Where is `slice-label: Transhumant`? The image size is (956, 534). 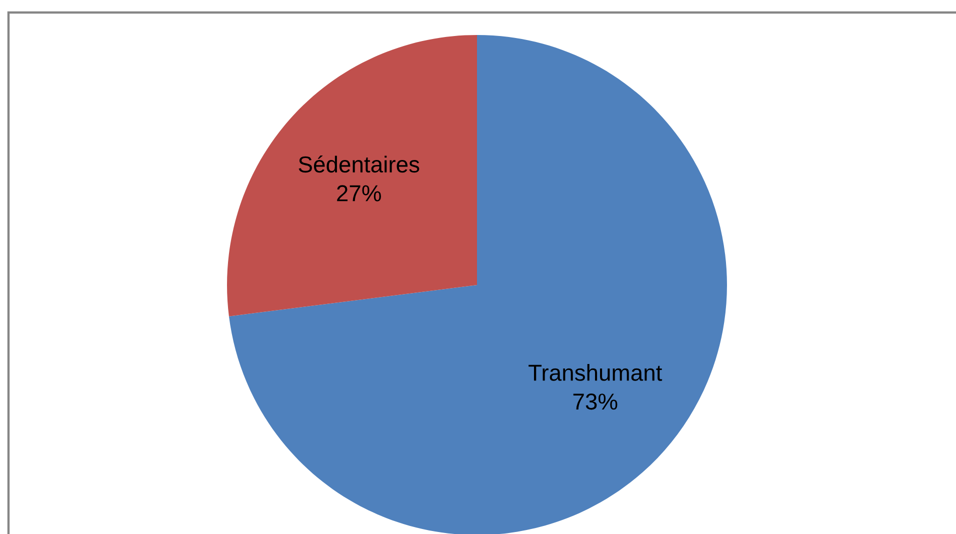 slice-label: Transhumant is located at coordinates (595, 372).